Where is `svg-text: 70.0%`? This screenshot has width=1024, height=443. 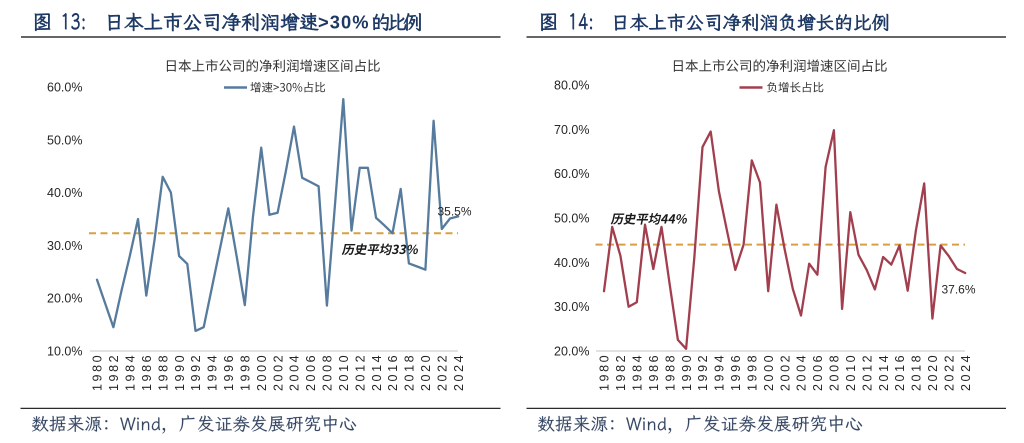
svg-text: 70.0% is located at coordinates (571, 130).